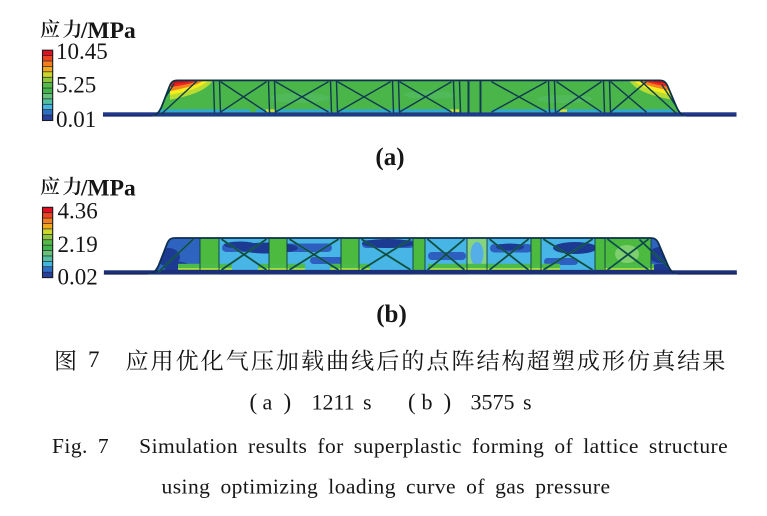 This screenshot has height=516, width=767. What do you see at coordinates (76, 85) in the screenshot?
I see `svg-text: 5.25` at bounding box center [76, 85].